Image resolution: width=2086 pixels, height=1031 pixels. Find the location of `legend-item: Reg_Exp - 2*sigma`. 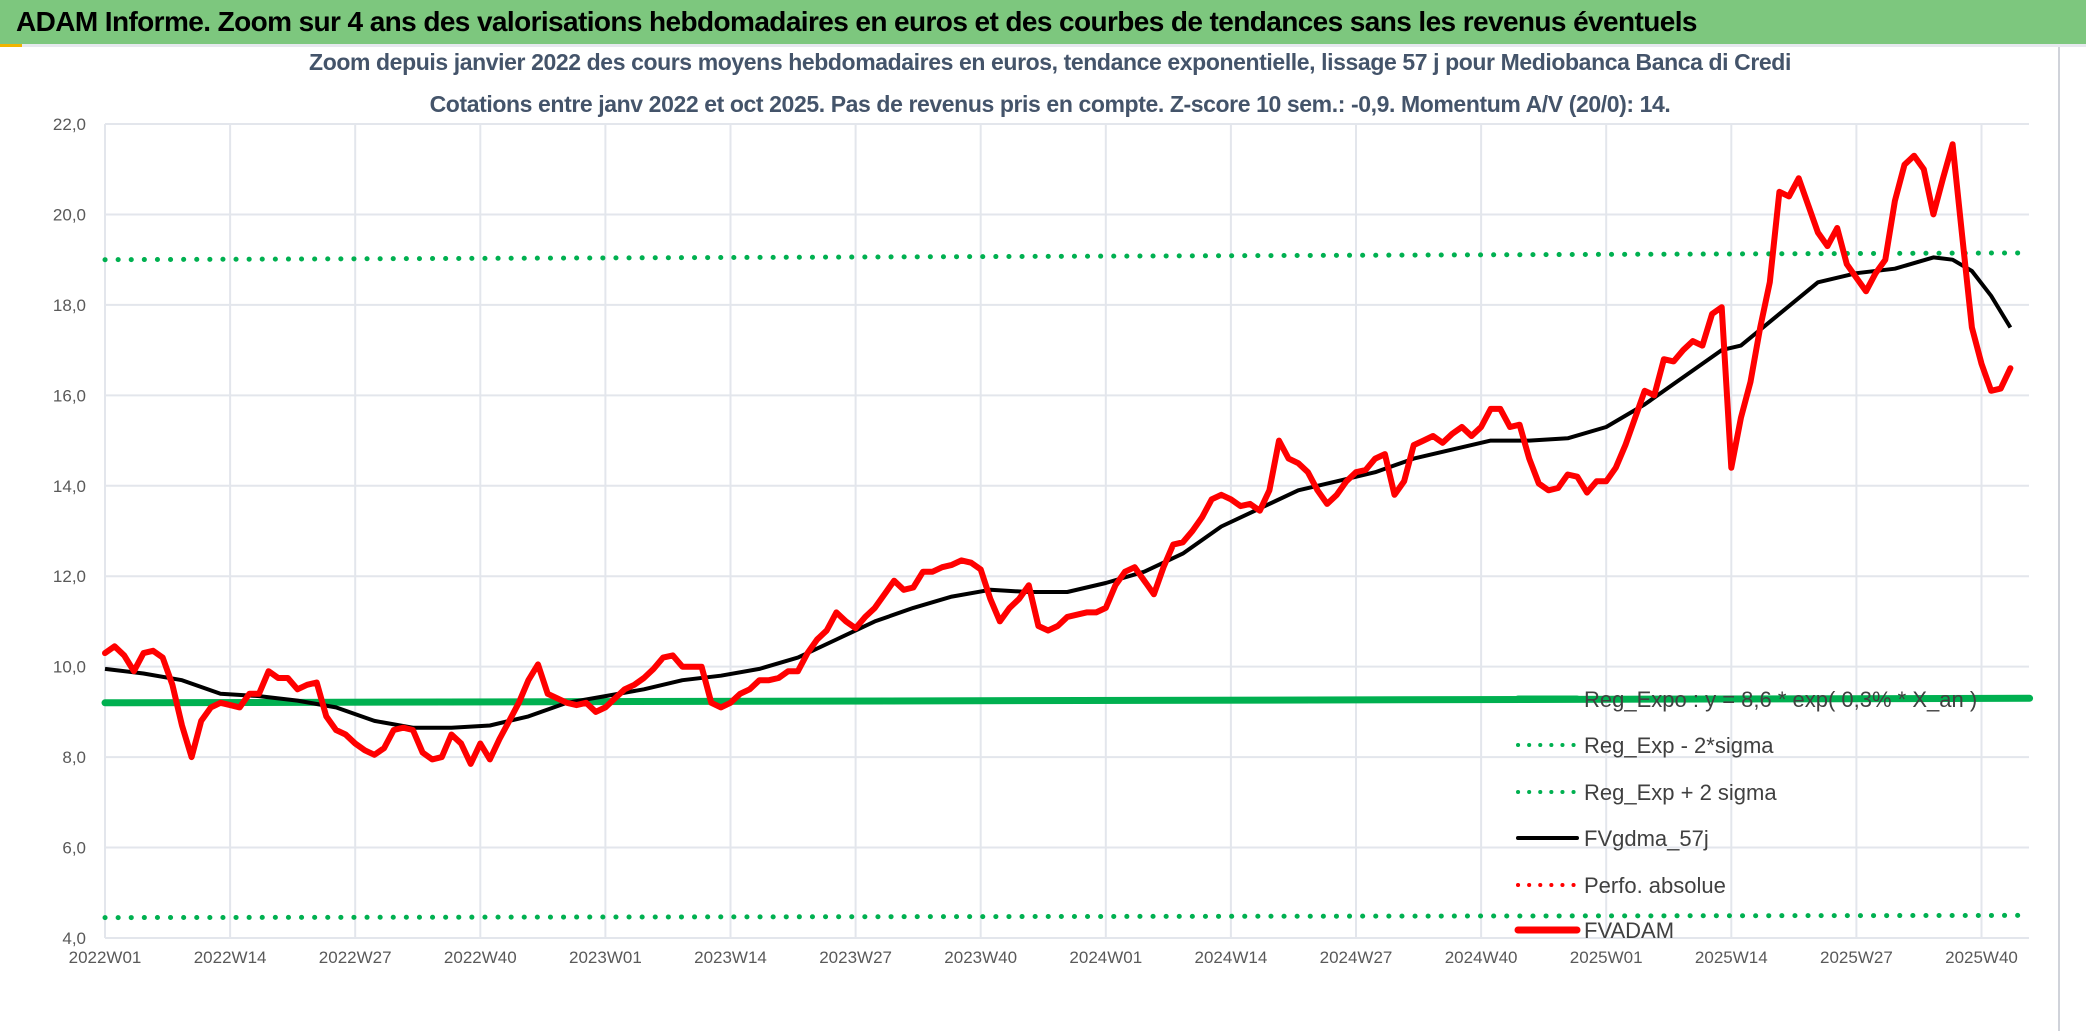

legend-item: Reg_Exp - 2*sigma is located at coordinates (1645, 745).